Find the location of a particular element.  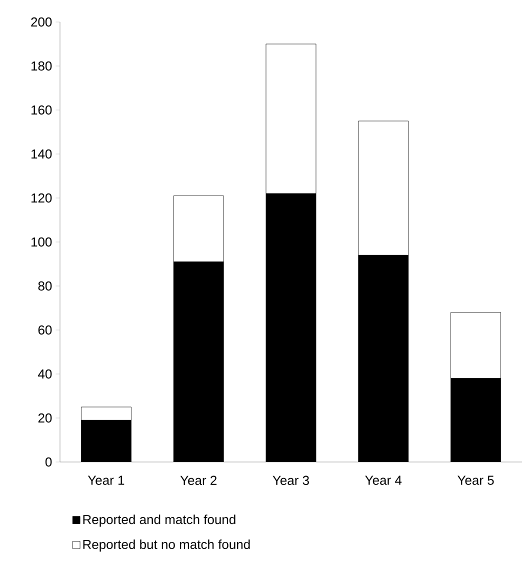

x-tick-label: Year 5 is located at coordinates (476, 480).